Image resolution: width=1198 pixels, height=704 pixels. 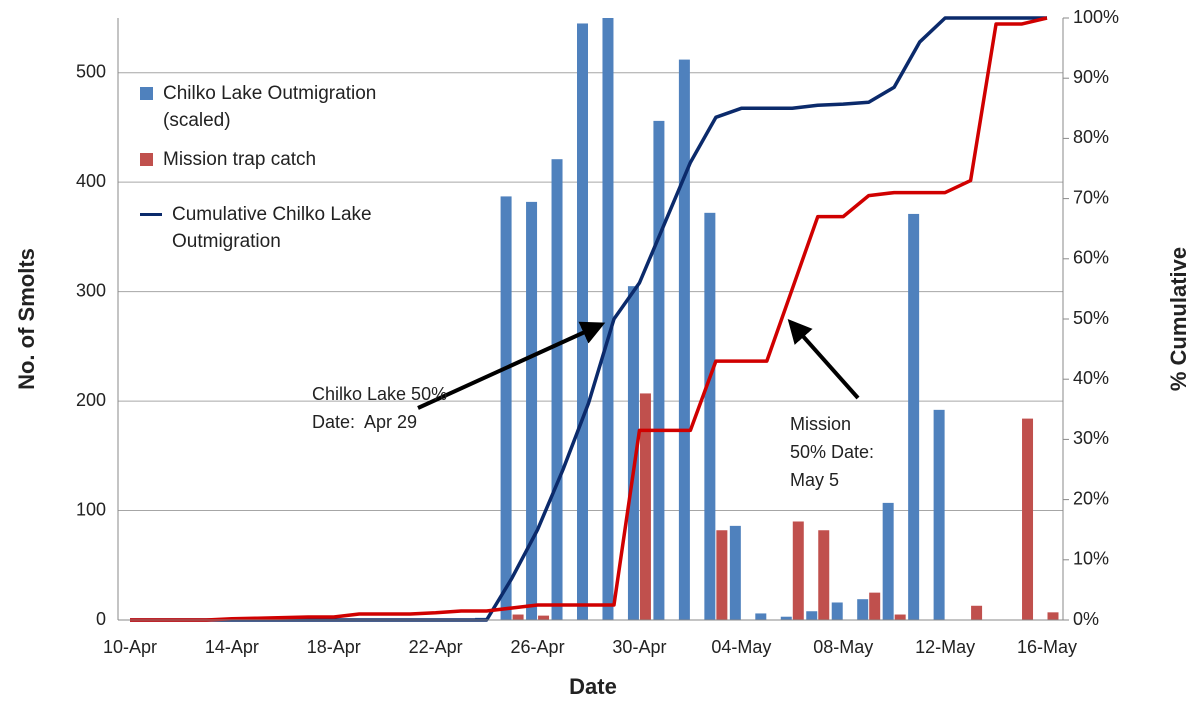 I want to click on x-tick-label: 12-May, so click(x=945, y=647).